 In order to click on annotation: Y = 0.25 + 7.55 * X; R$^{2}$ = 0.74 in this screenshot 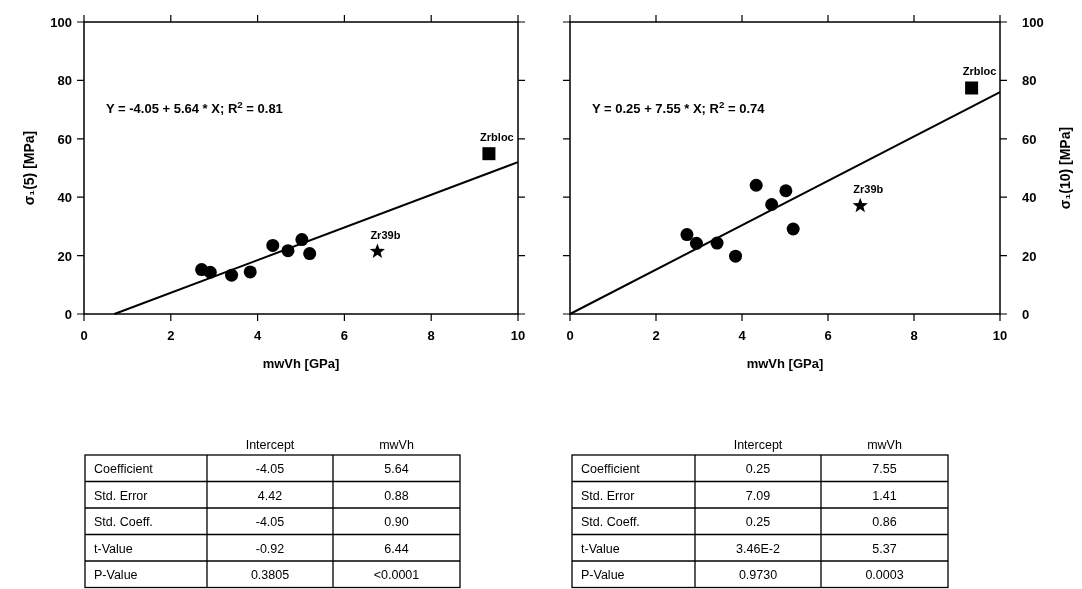, I will do `click(679, 107)`.